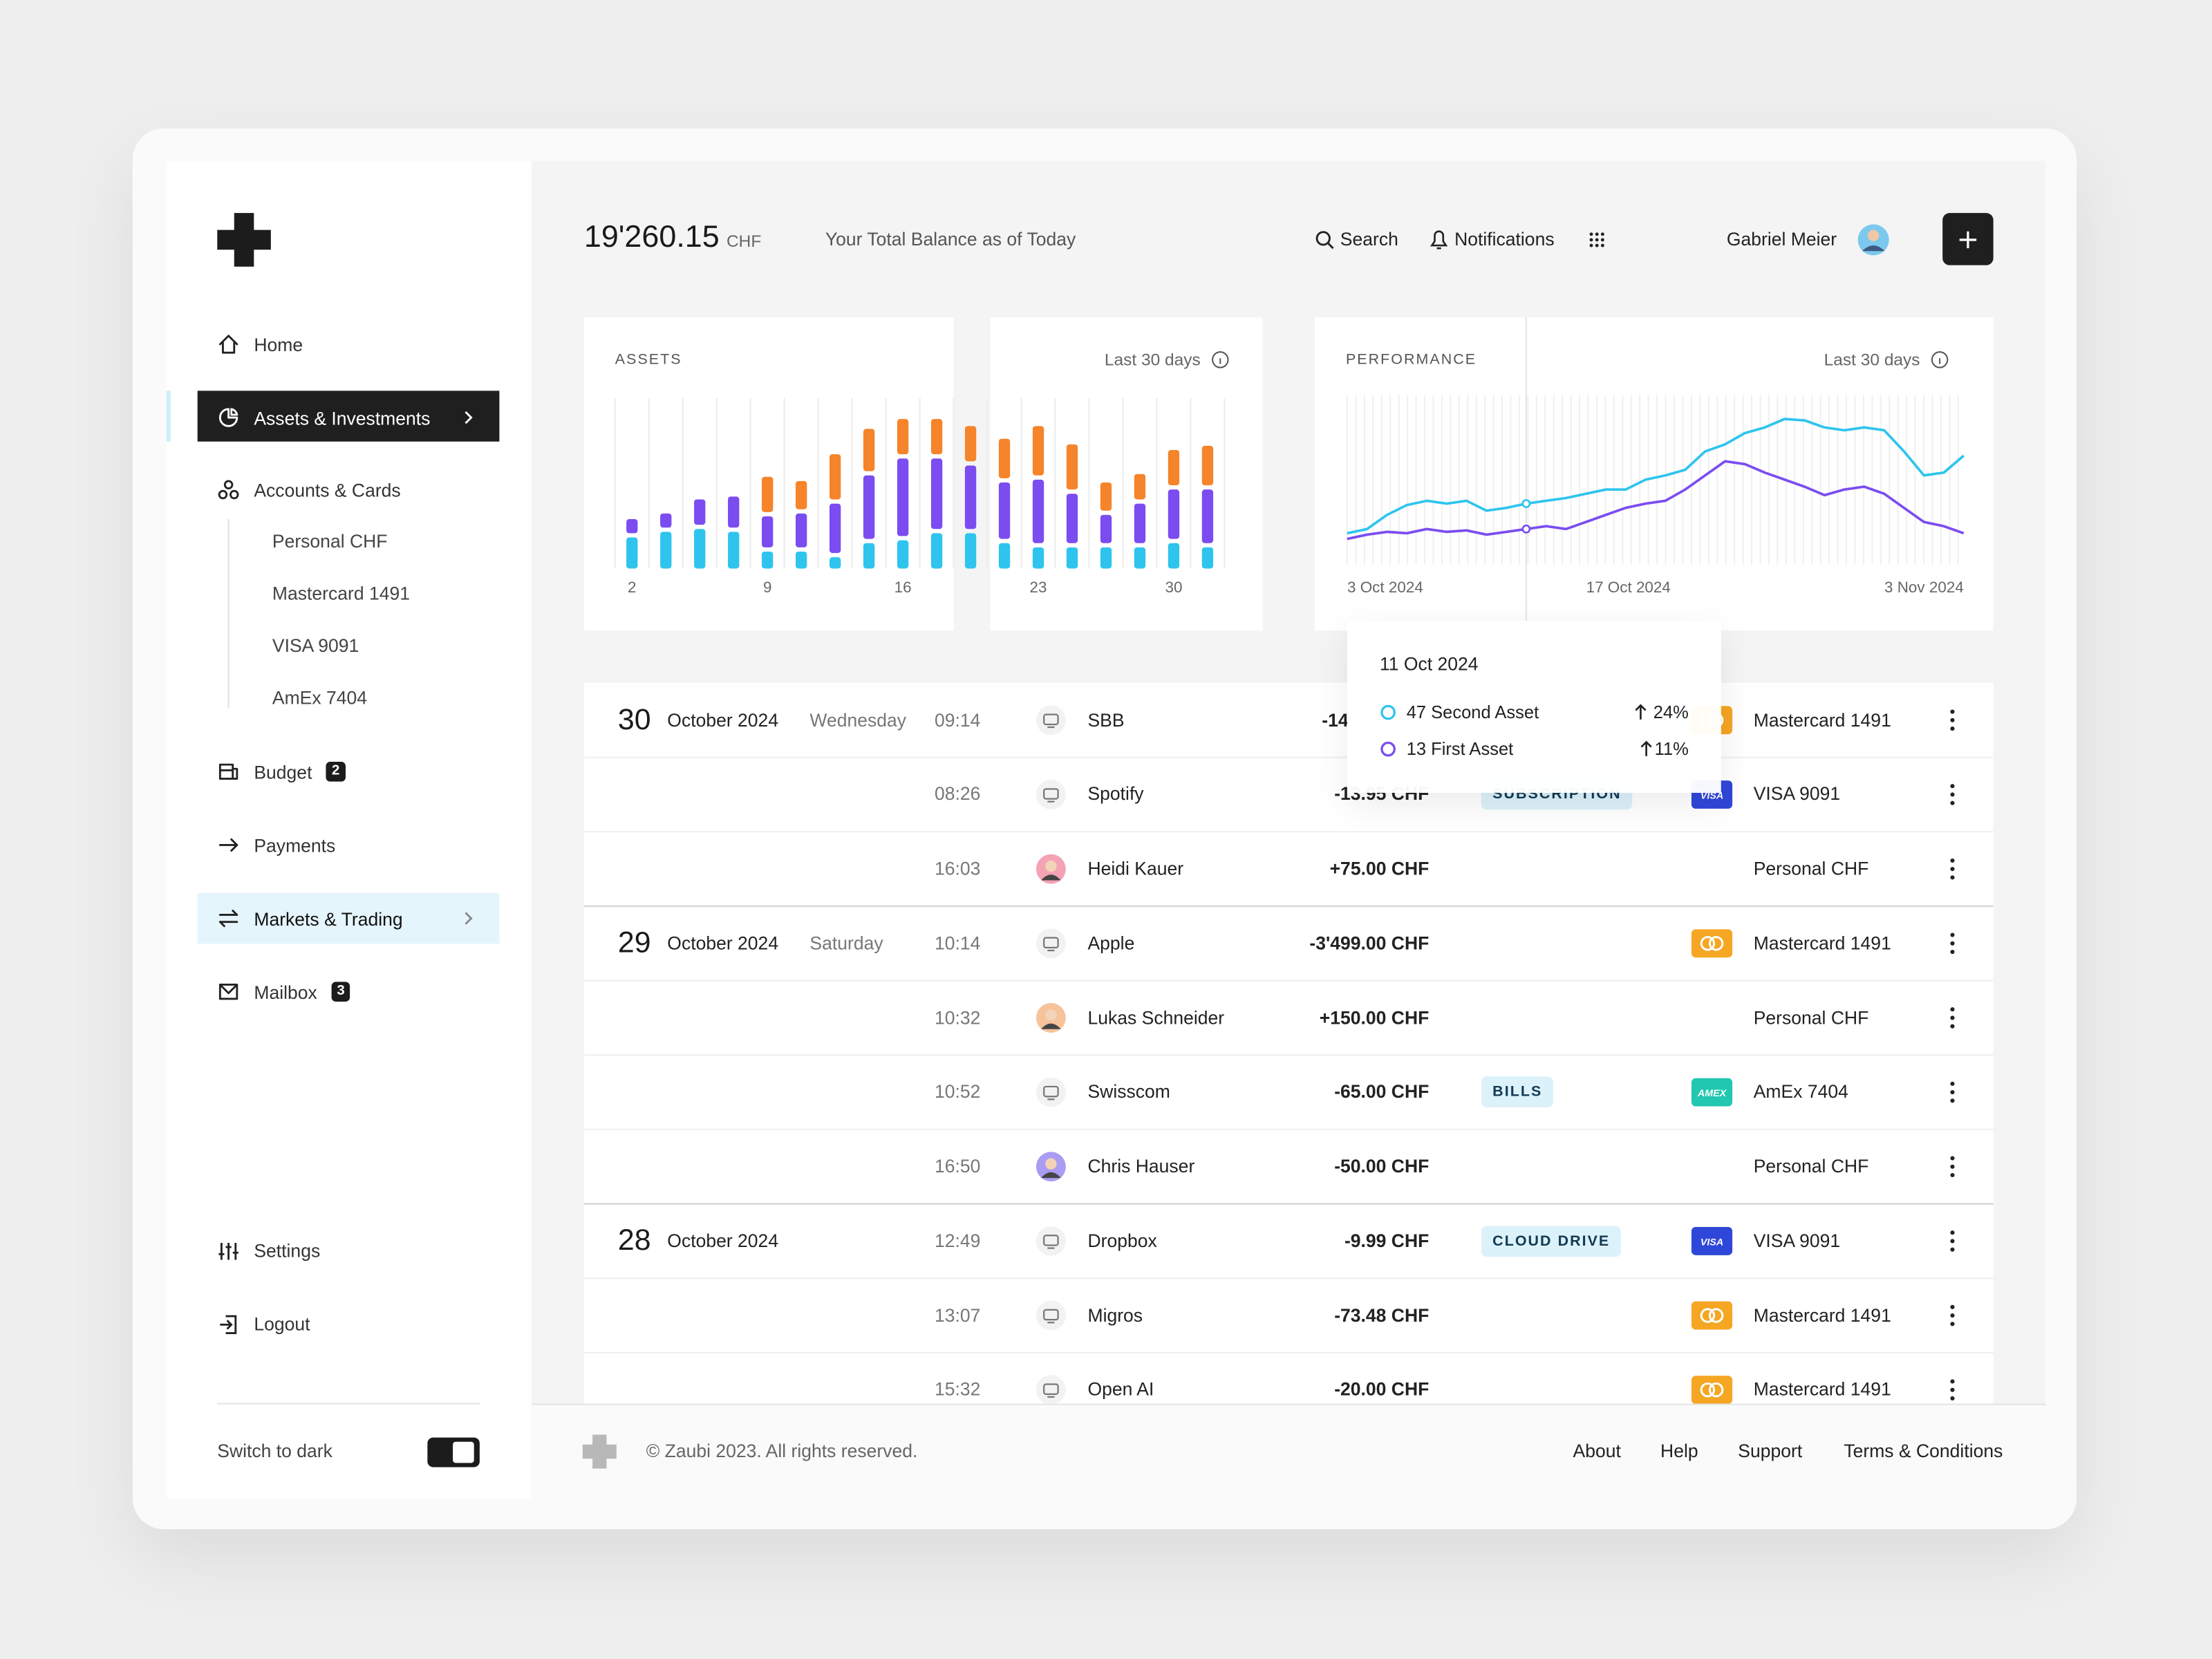 This screenshot has width=2212, height=1659. Describe the element at coordinates (1770, 1451) in the screenshot. I see `footer-link: Support` at that location.